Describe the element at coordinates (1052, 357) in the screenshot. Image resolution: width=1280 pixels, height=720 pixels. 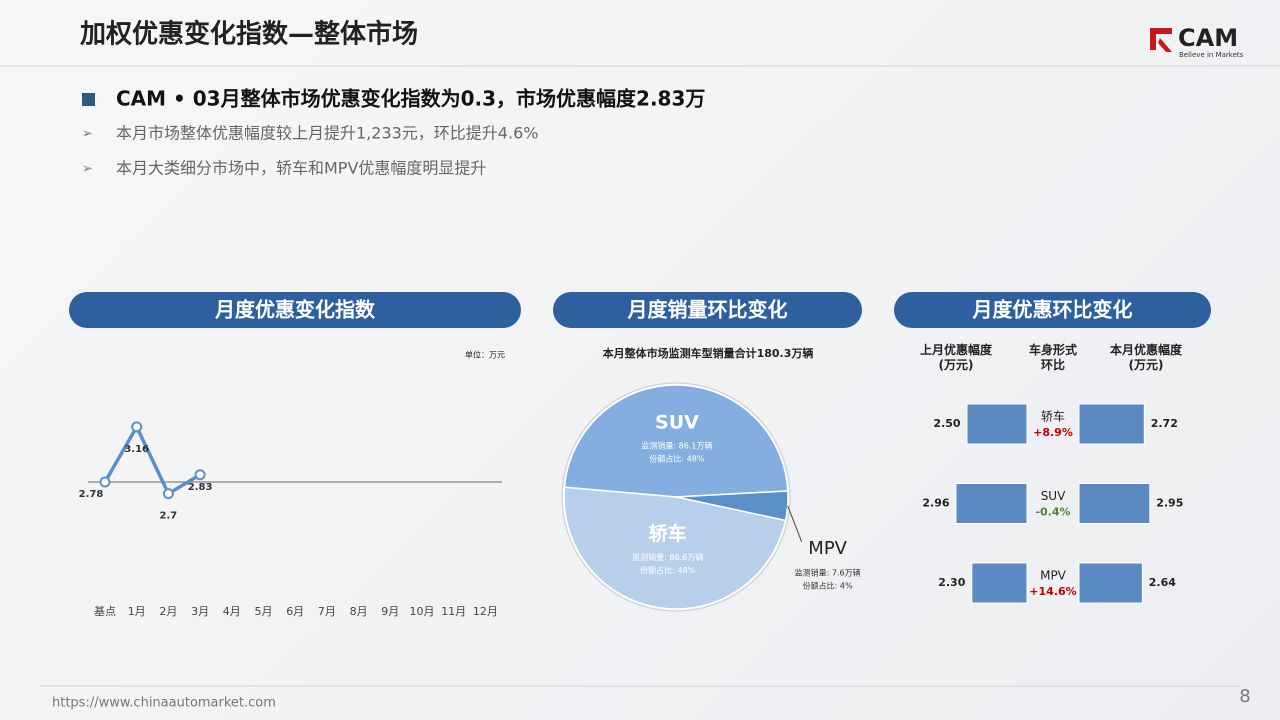
I see `column-header: 车身形式环比` at that location.